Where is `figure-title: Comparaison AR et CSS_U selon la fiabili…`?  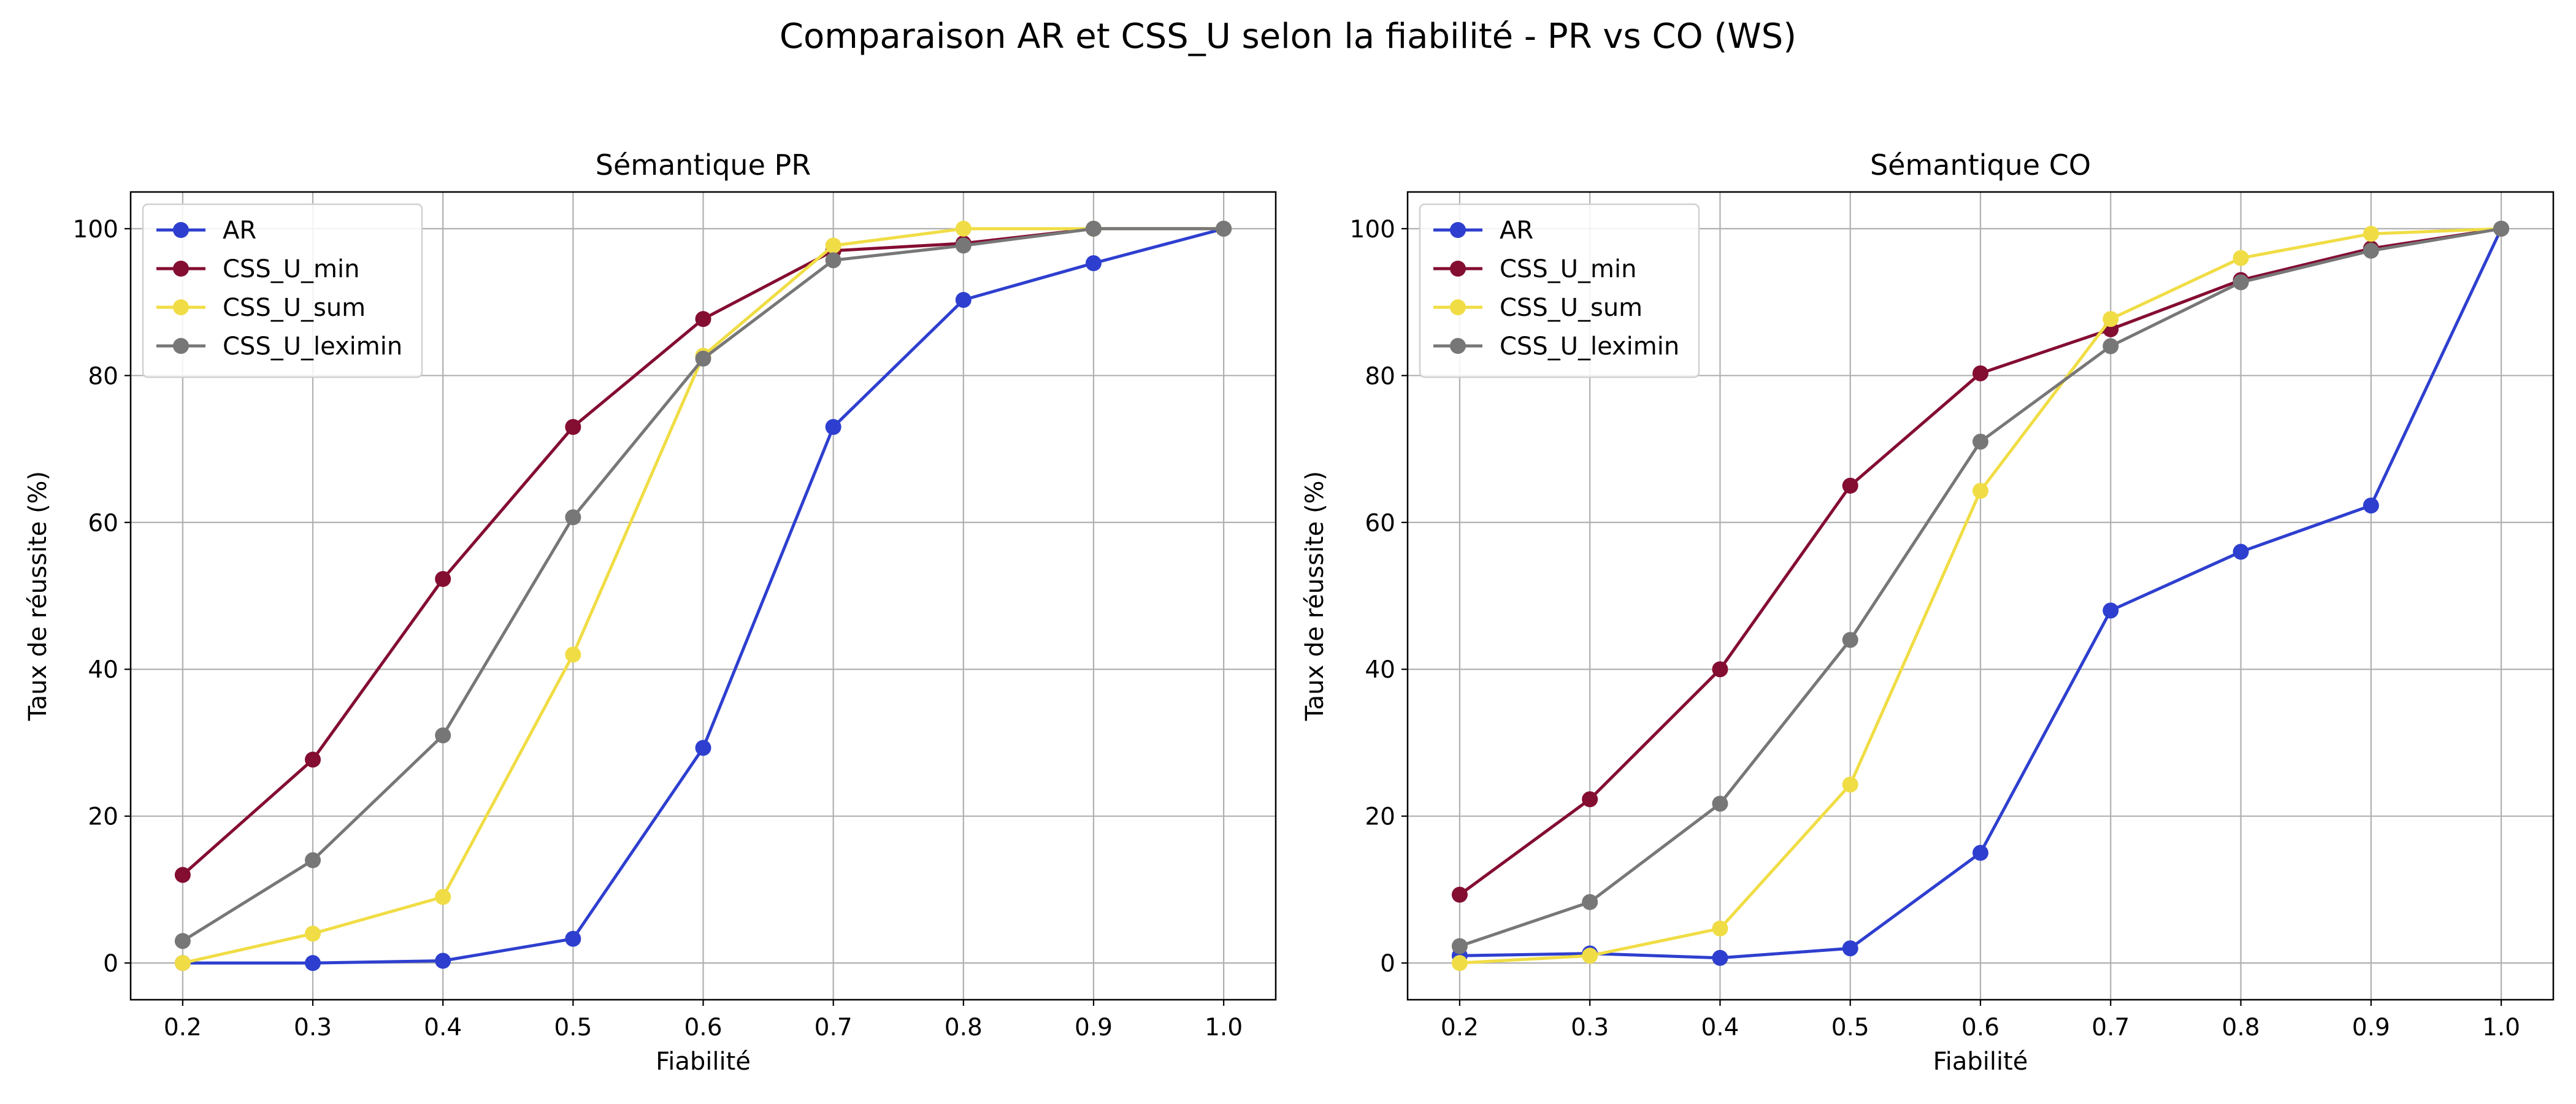
figure-title: Comparaison AR et CSS_U selon la fiabili… is located at coordinates (1288, 36).